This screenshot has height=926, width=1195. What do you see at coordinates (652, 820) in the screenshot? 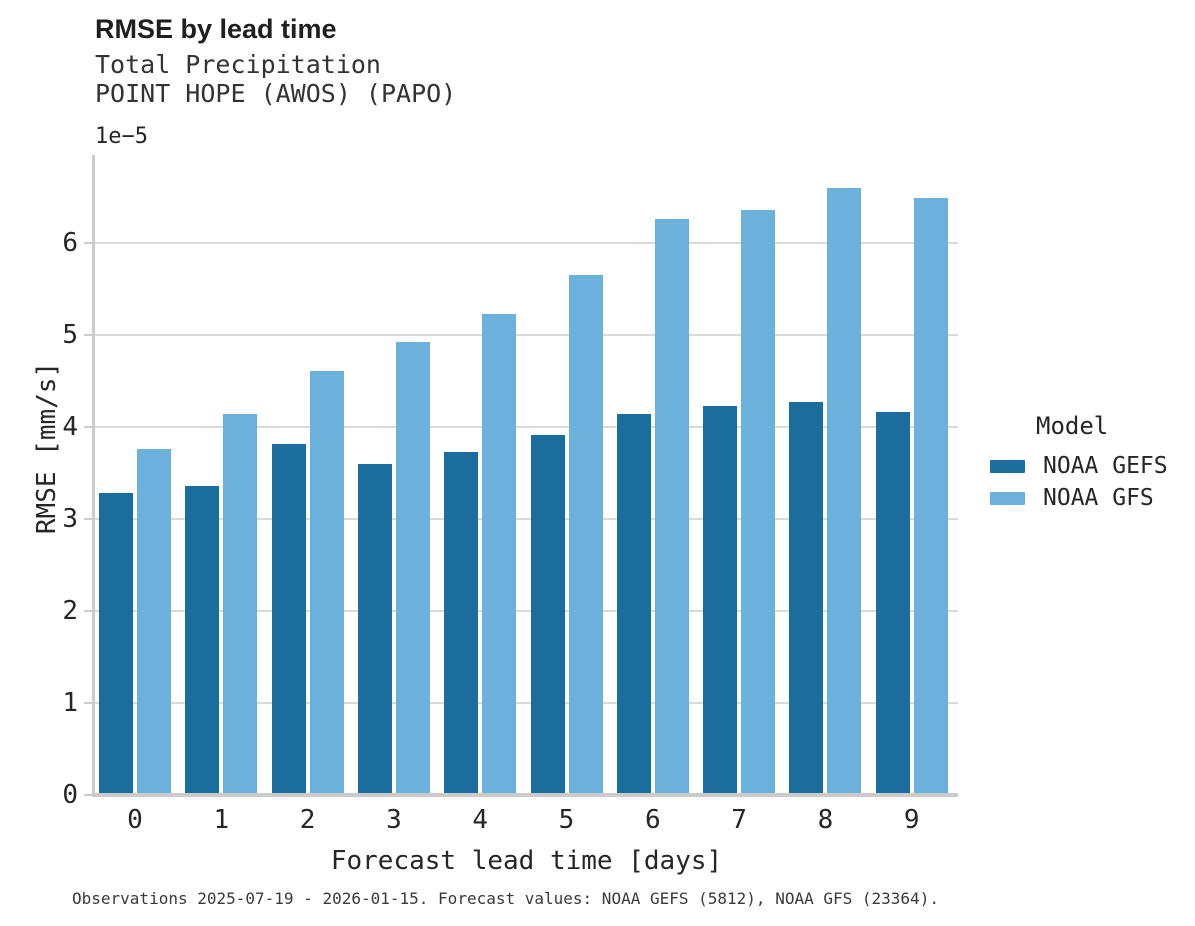
I see `x-tick-label-6: 6` at bounding box center [652, 820].